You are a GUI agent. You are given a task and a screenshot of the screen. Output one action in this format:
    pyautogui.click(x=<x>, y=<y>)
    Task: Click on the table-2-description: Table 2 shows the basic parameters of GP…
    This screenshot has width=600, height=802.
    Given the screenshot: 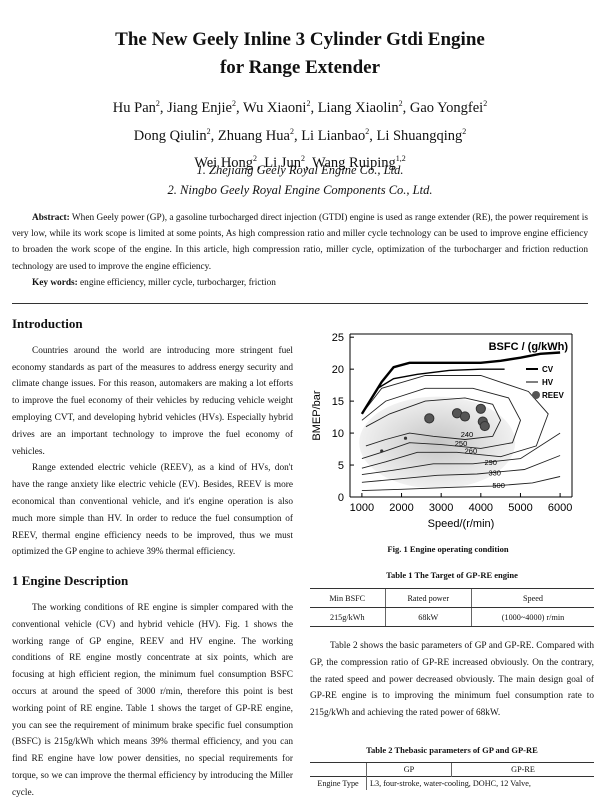 What is the action you would take?
    pyautogui.click(x=452, y=680)
    